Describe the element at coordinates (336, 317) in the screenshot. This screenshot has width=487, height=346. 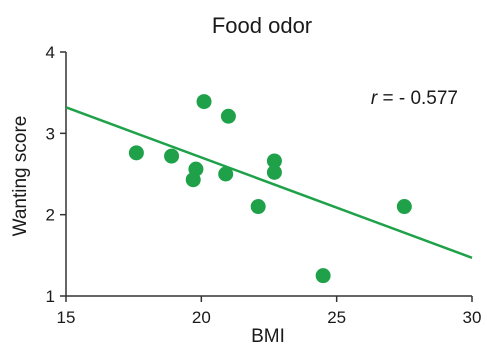
I see `x-tick-label: 25` at that location.